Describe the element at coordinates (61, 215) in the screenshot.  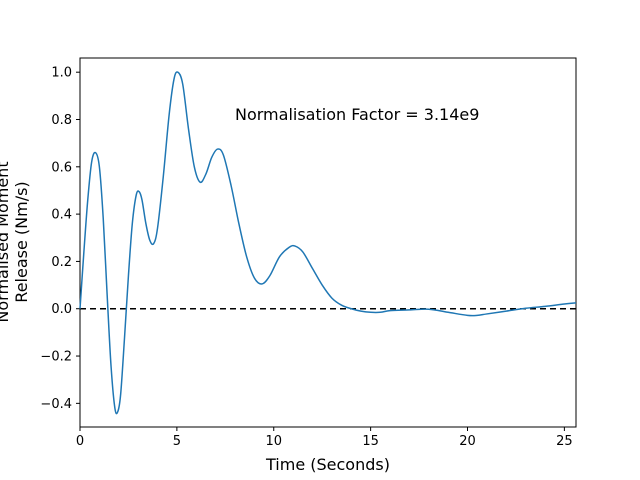
I see `y-tick-label: 0.4` at that location.